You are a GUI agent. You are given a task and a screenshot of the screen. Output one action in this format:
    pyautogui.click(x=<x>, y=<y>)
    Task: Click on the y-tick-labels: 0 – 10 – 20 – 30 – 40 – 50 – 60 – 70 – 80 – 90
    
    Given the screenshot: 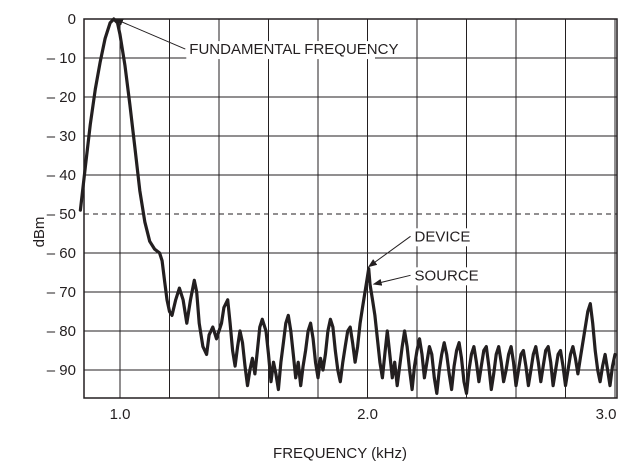 What is the action you would take?
    pyautogui.click(x=61, y=195)
    